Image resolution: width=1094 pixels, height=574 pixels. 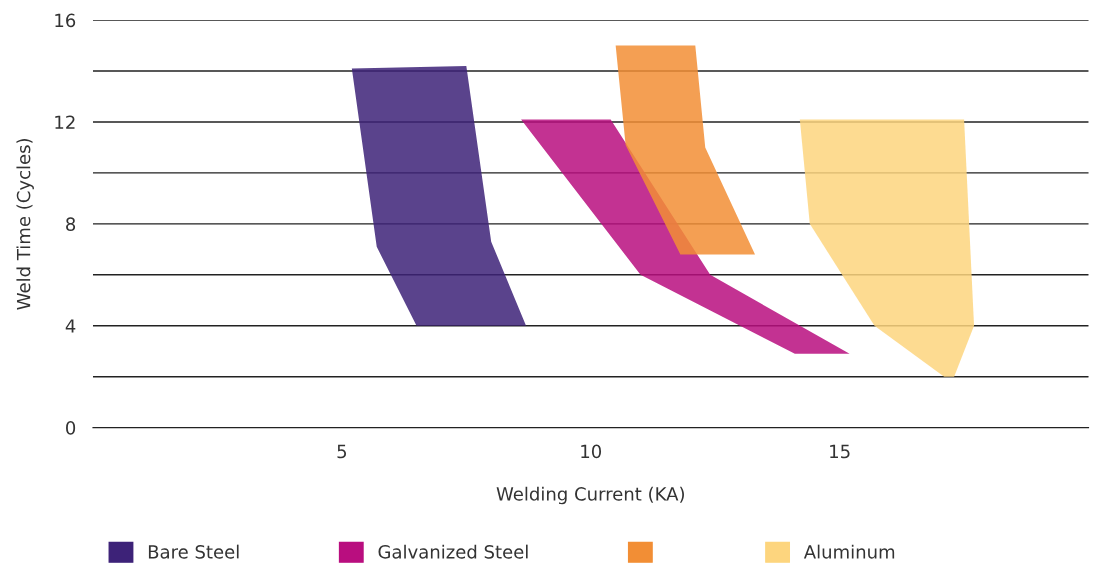 I want to click on legend-label: Galvanized Steel, so click(x=453, y=551).